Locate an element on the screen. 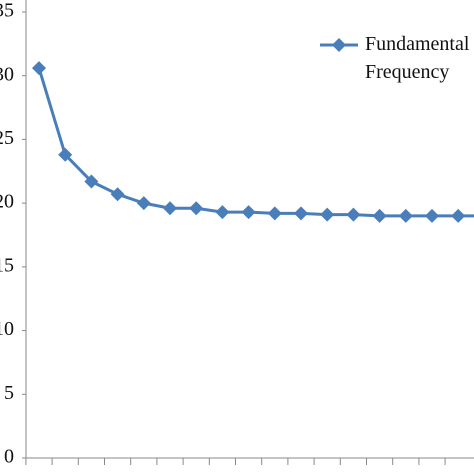 The height and width of the screenshot is (474, 474). y-tick-label: 5 is located at coordinates (9, 393).